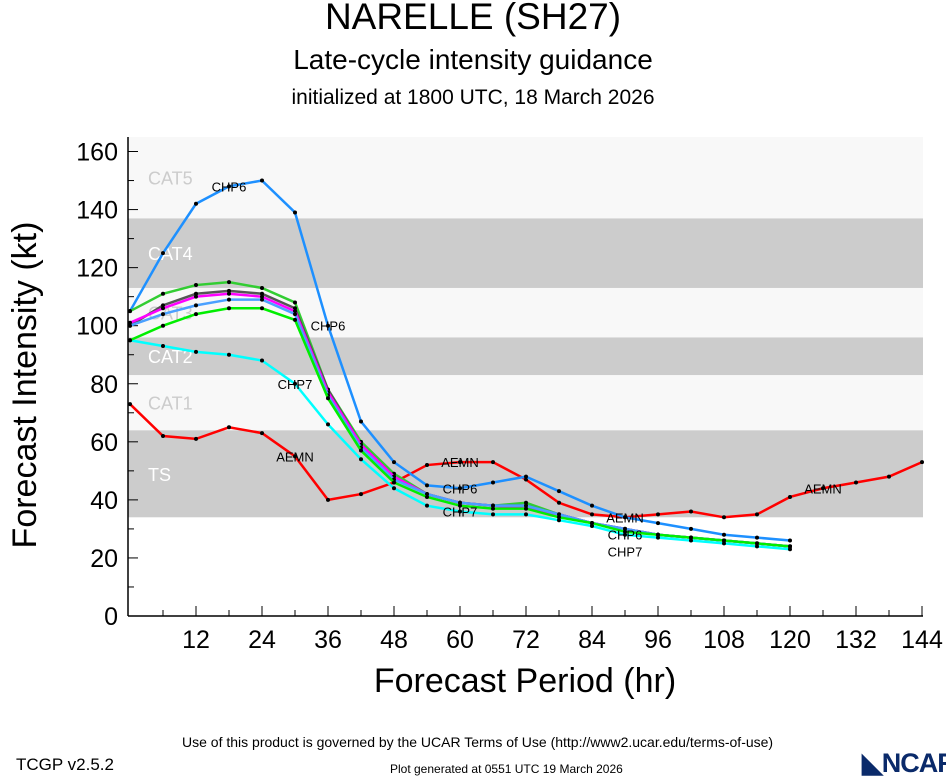  What do you see at coordinates (97, 153) in the screenshot?
I see `y-tick-label: 160` at bounding box center [97, 153].